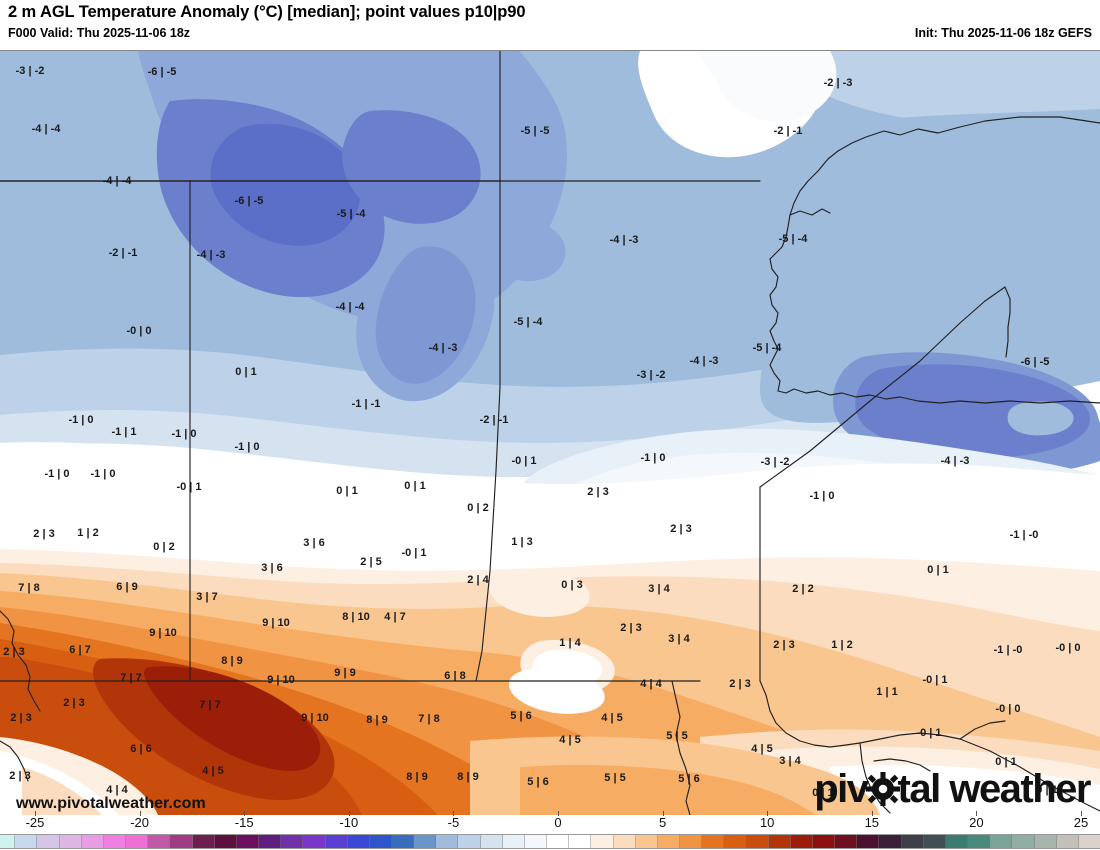 The height and width of the screenshot is (850, 1100). Describe the element at coordinates (29, 588) in the screenshot. I see `point-value-label: 7 | 8` at that location.